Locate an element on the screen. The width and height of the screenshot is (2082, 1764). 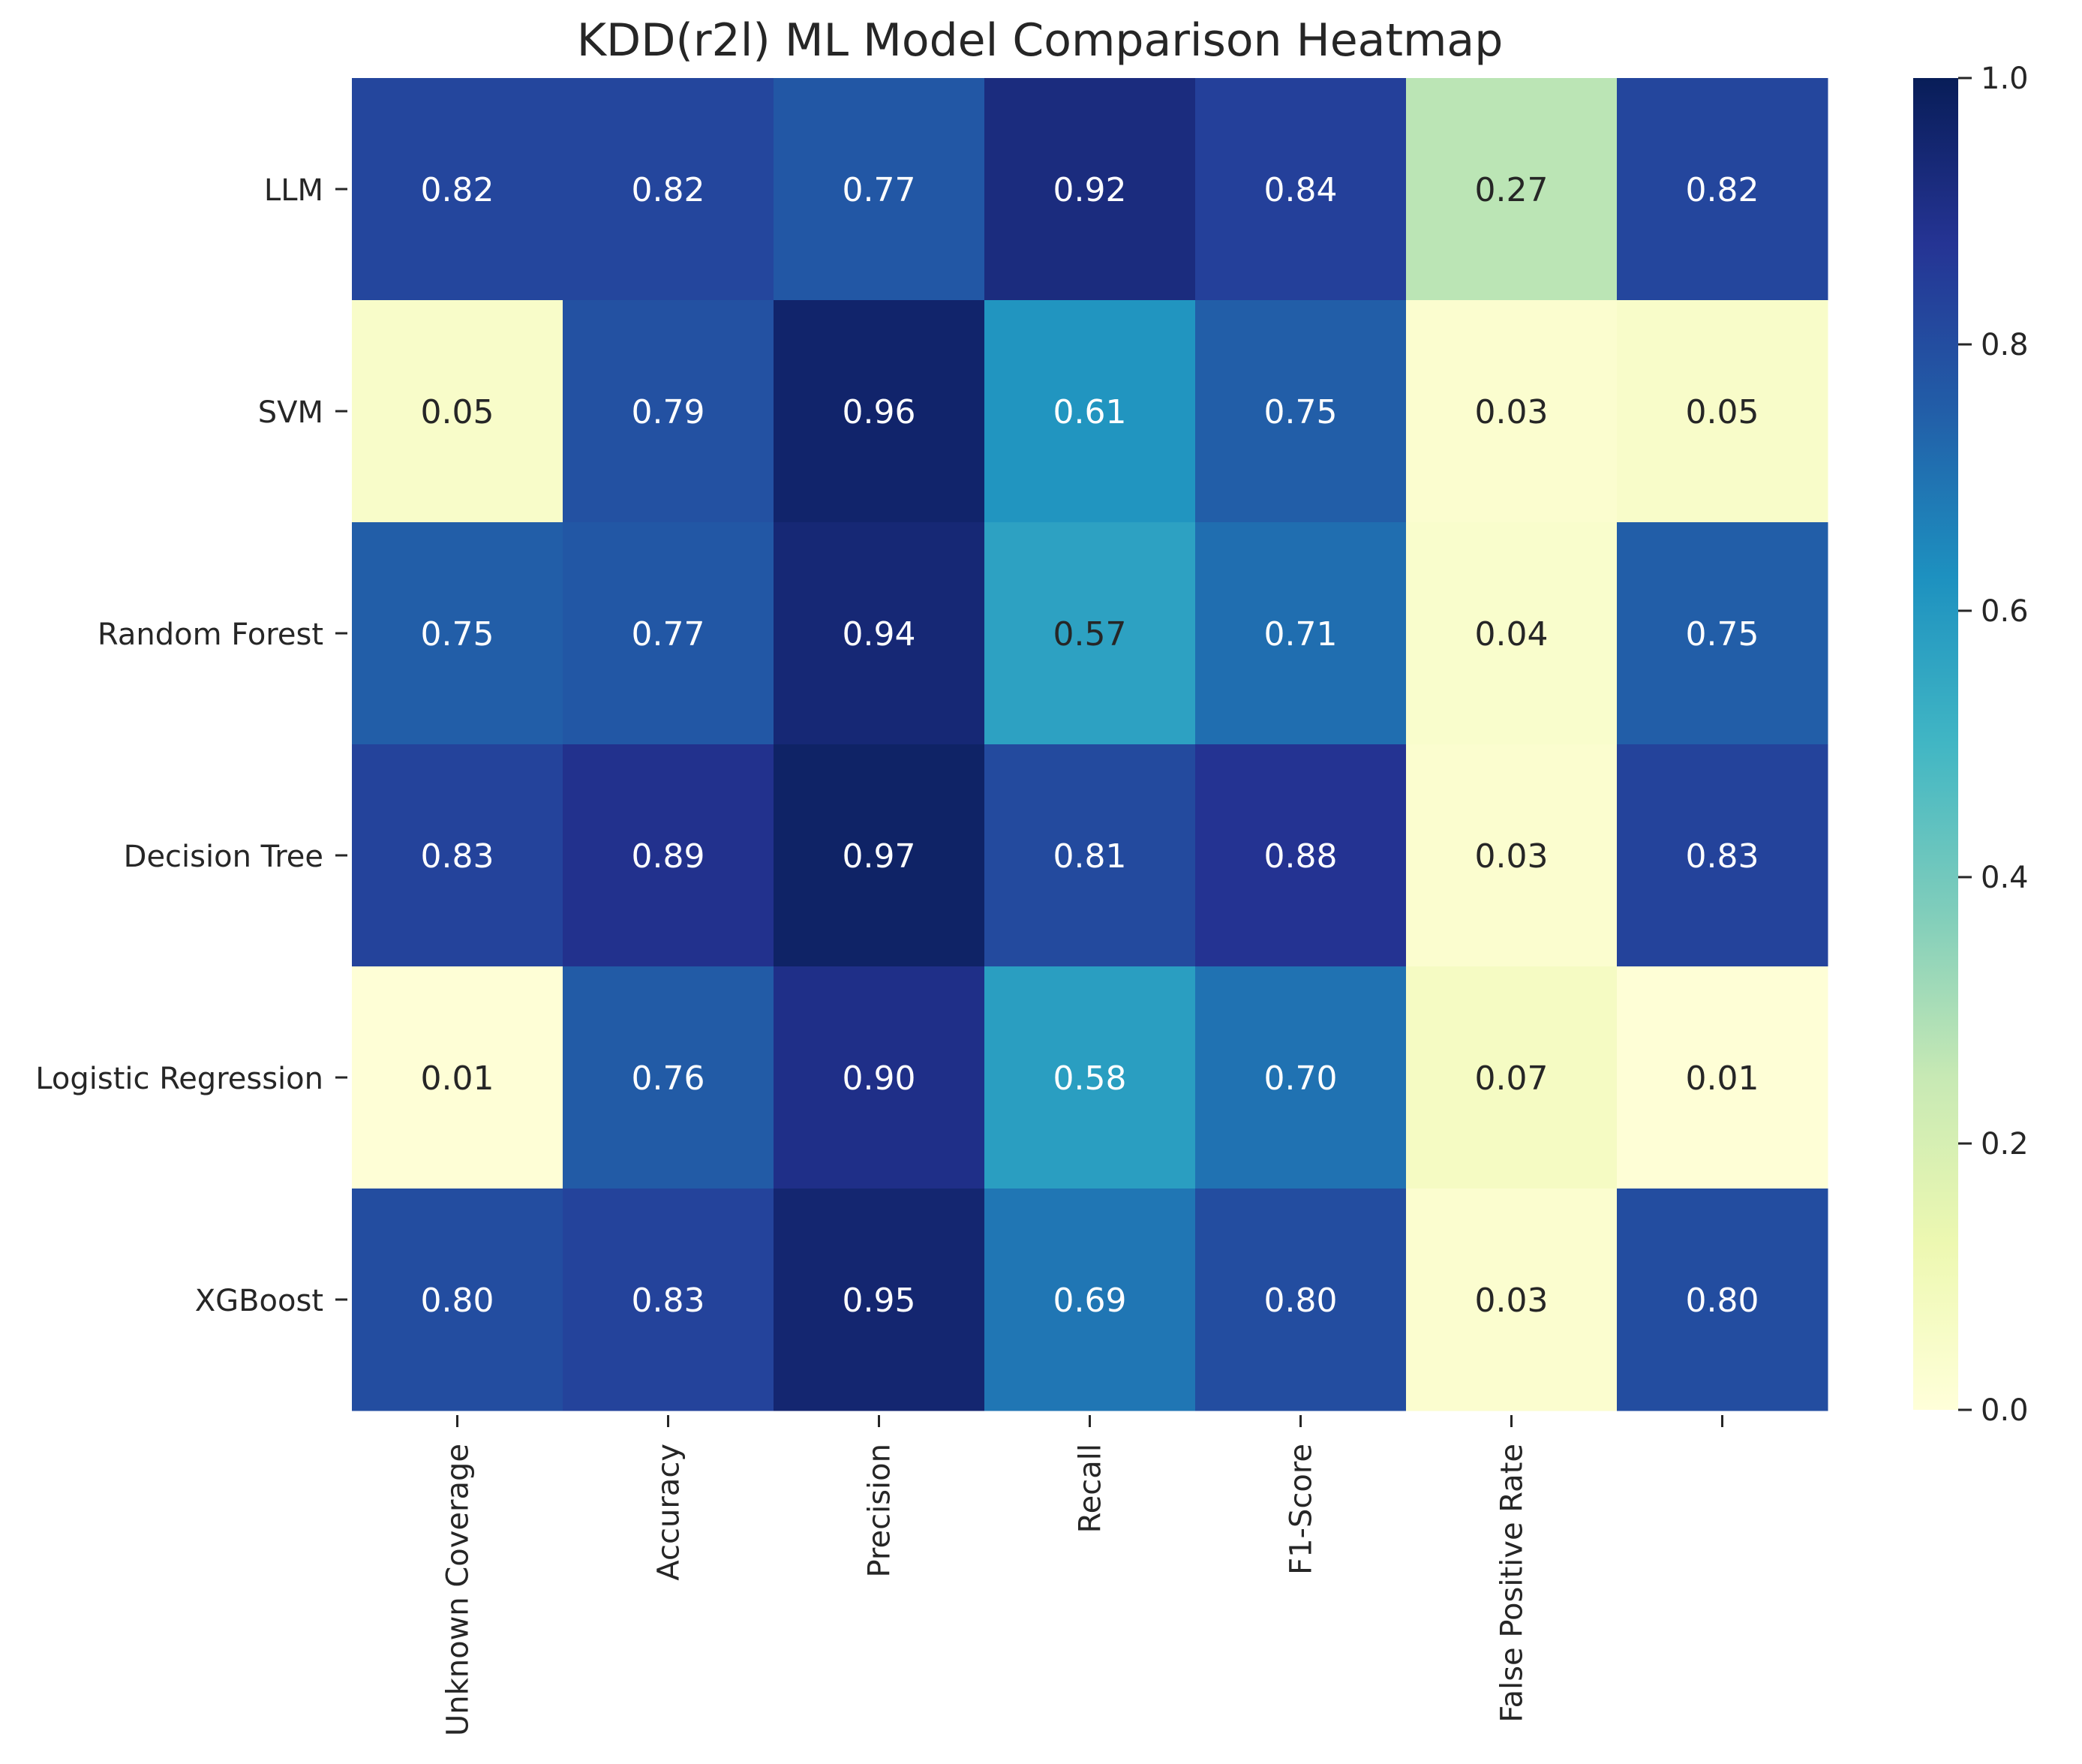
row-label: LLM is located at coordinates (293, 191).